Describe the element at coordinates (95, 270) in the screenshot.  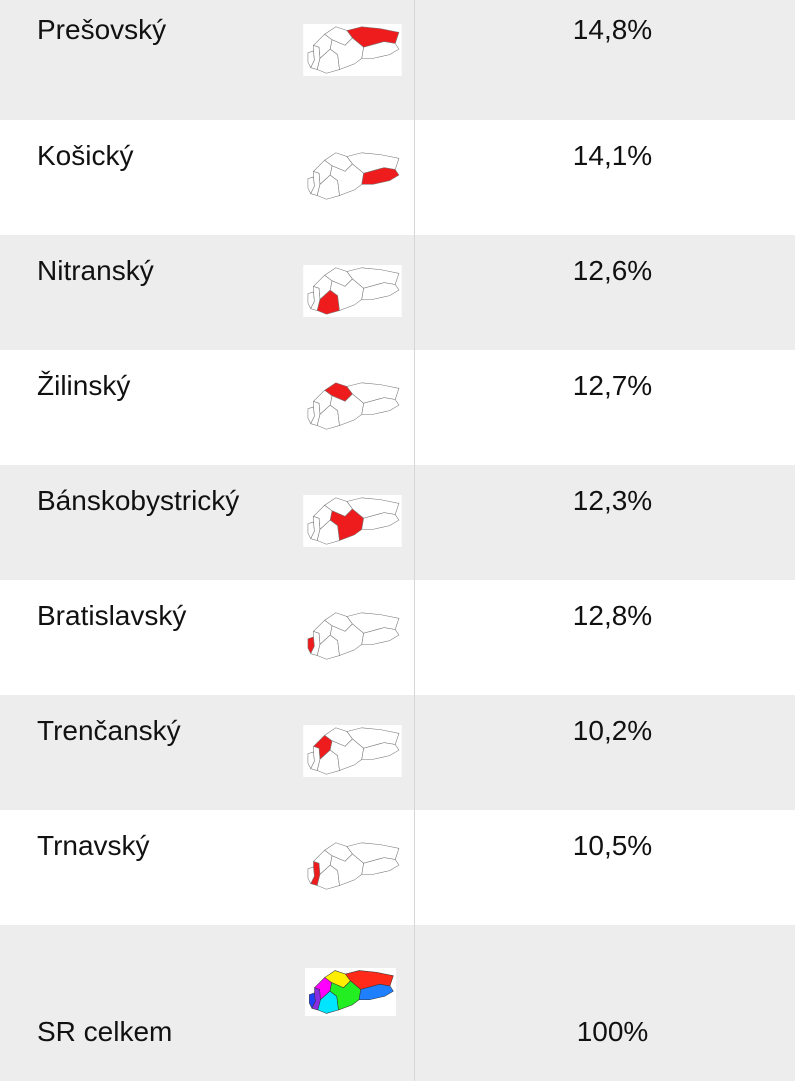
I see `region-name: Nitranský` at that location.